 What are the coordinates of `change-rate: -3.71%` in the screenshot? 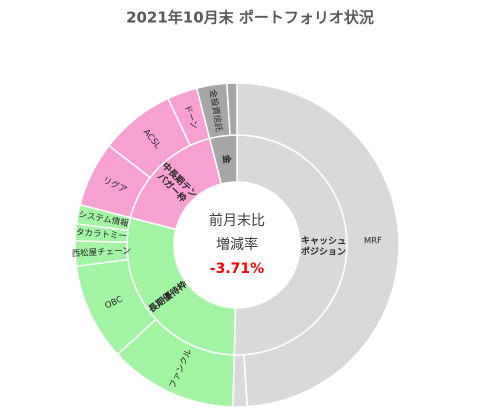 It's located at (237, 269).